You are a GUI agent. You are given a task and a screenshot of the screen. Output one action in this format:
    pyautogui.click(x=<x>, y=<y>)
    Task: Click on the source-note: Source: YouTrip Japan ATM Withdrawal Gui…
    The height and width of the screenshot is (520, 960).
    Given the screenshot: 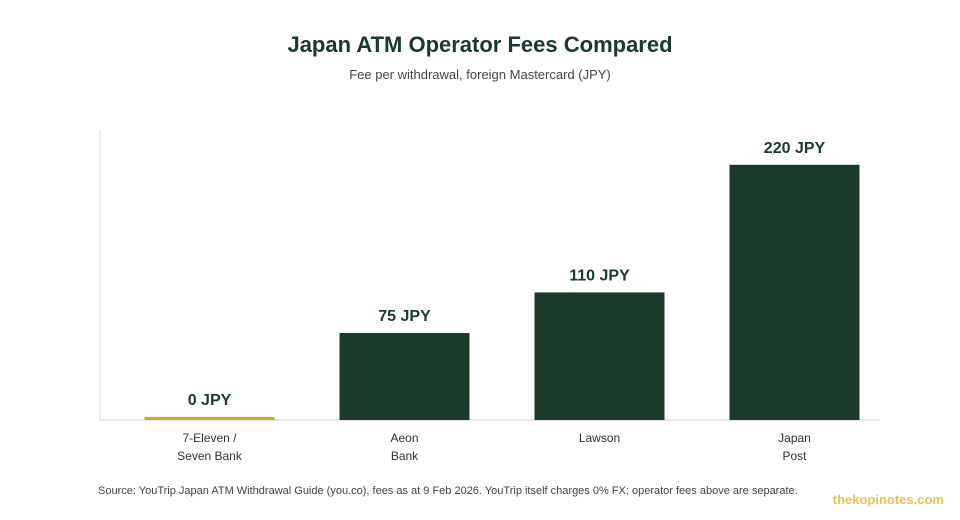 What is the action you would take?
    pyautogui.click(x=448, y=491)
    